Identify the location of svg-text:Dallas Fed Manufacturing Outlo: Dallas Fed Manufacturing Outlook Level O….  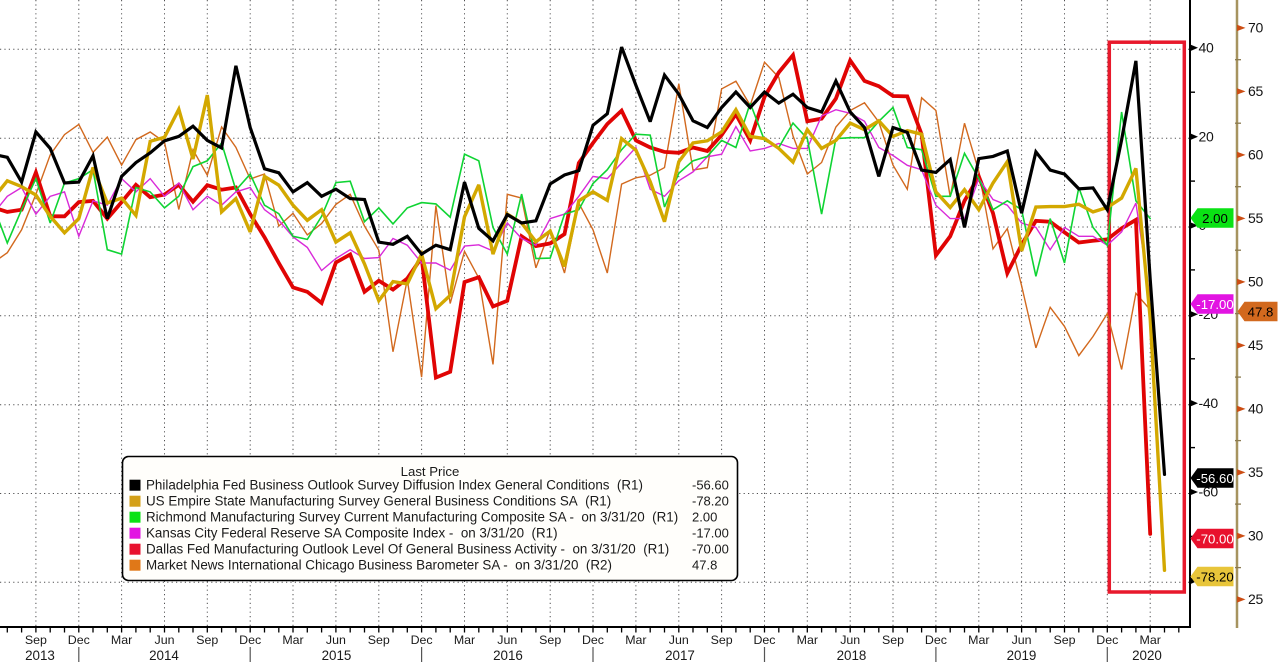
(407, 549).